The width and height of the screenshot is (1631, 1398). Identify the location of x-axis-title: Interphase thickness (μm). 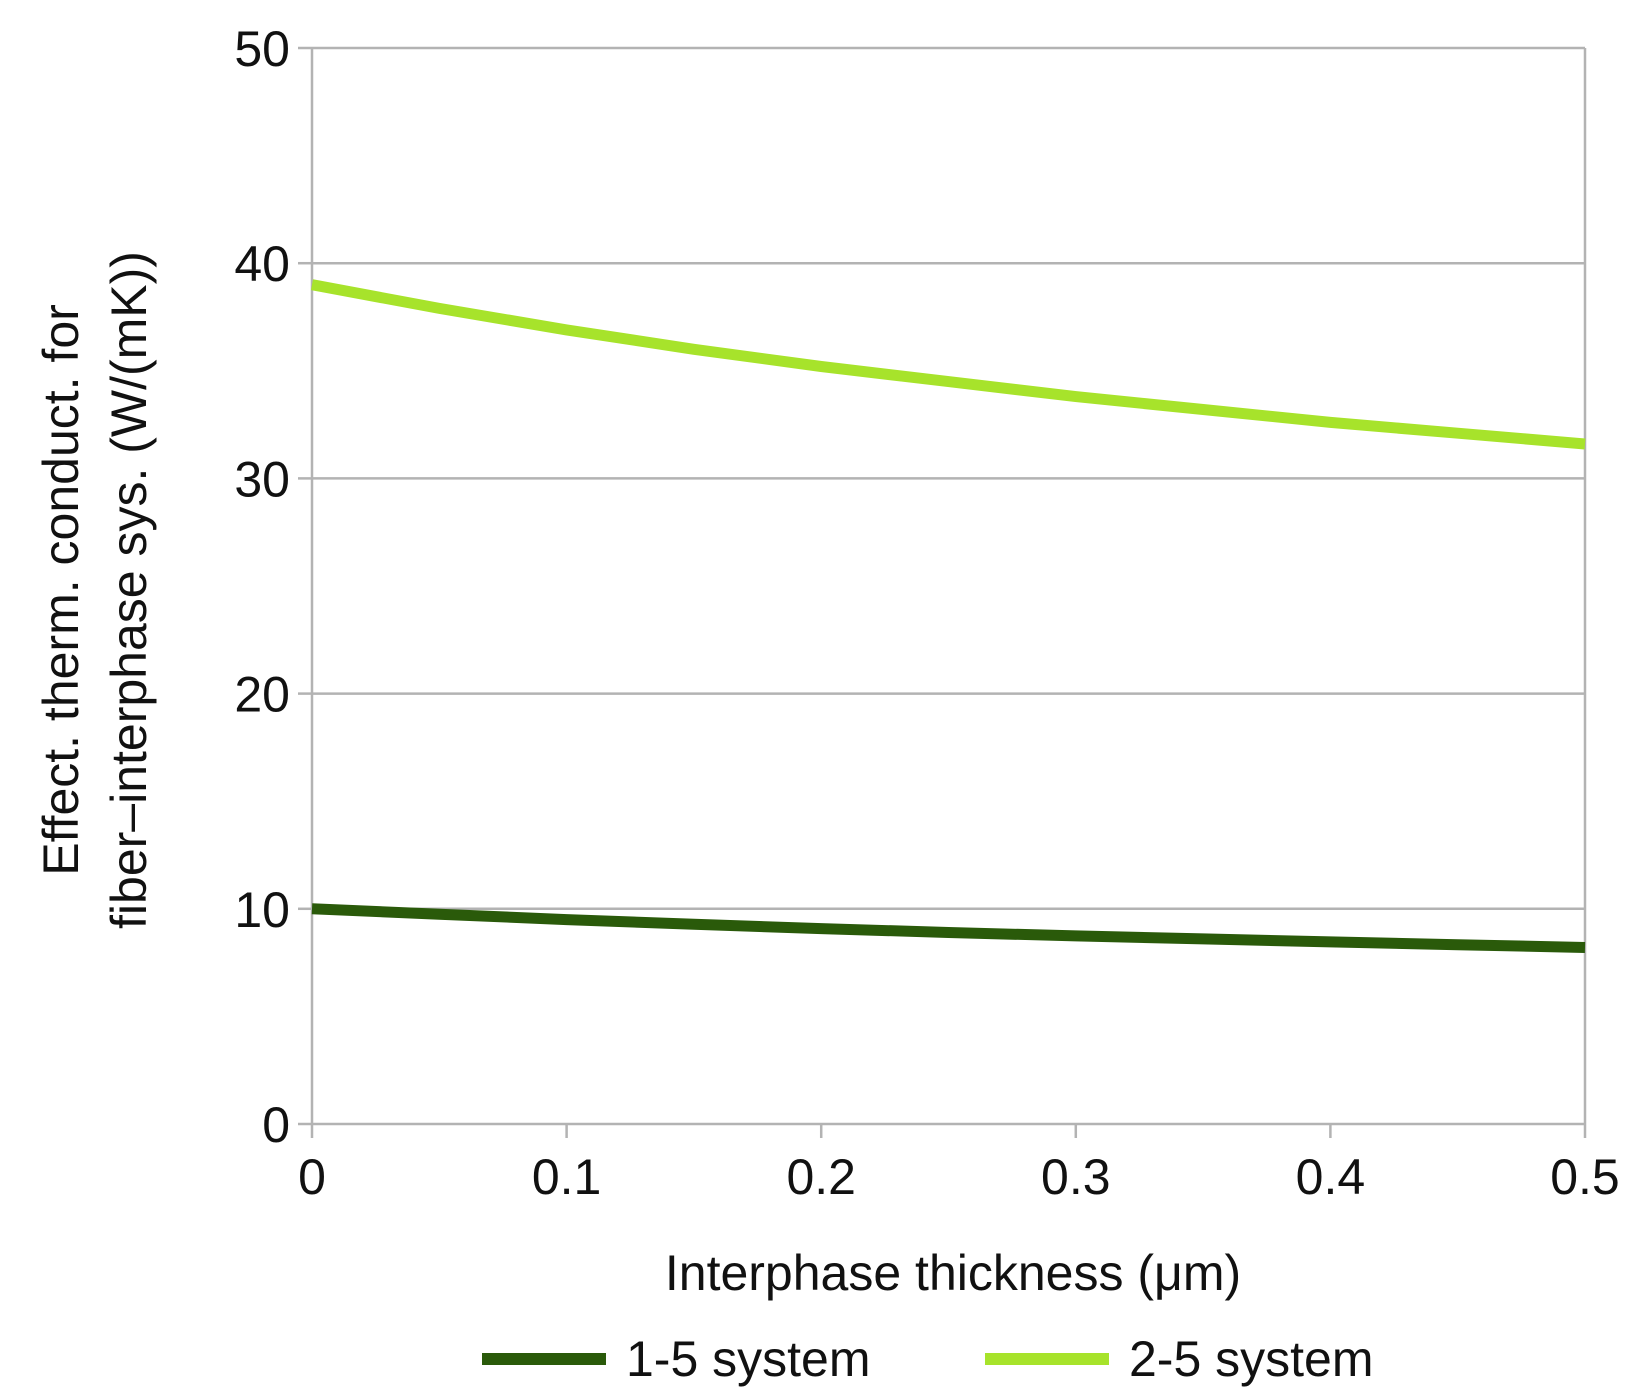
(953, 1273).